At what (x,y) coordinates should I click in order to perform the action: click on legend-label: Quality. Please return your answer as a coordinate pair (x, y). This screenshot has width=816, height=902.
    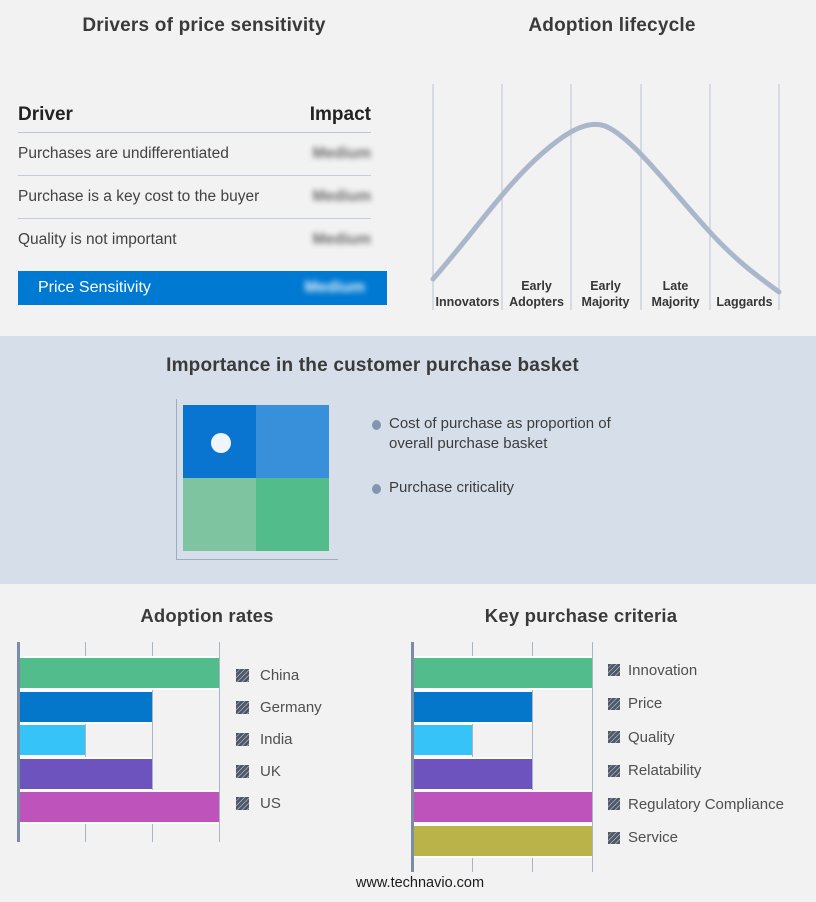
    Looking at the image, I should click on (651, 737).